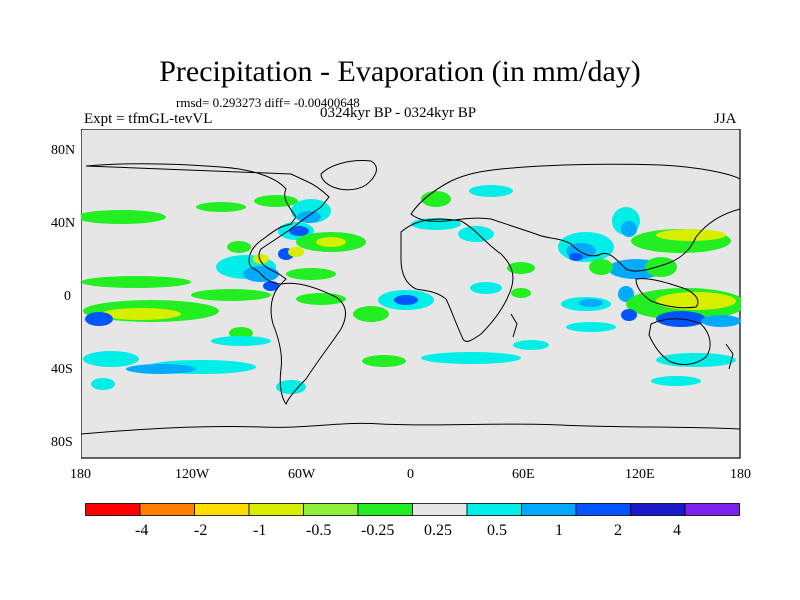  Describe the element at coordinates (201, 530) in the screenshot. I see `colorbar-label: -2` at that location.